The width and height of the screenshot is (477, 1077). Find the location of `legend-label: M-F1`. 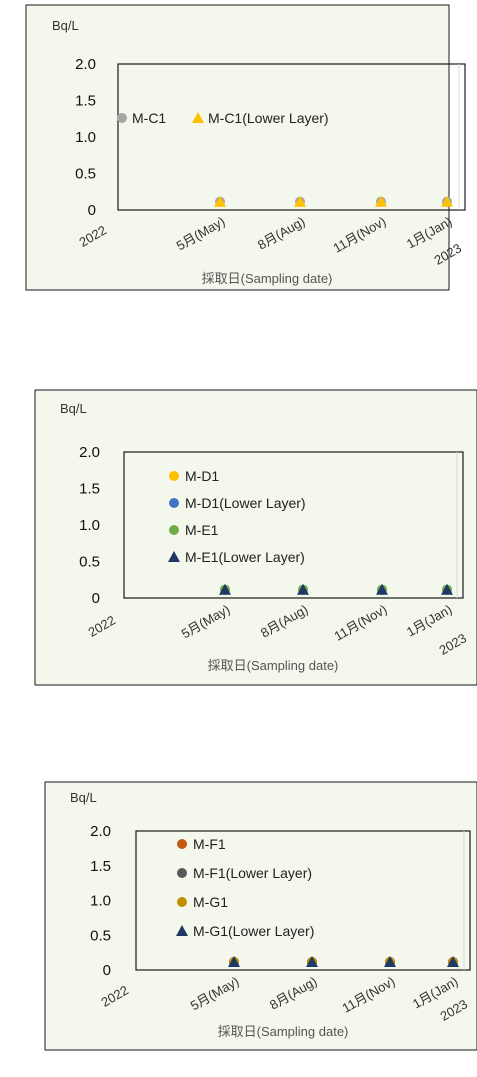

legend-label: M-F1 is located at coordinates (209, 844).